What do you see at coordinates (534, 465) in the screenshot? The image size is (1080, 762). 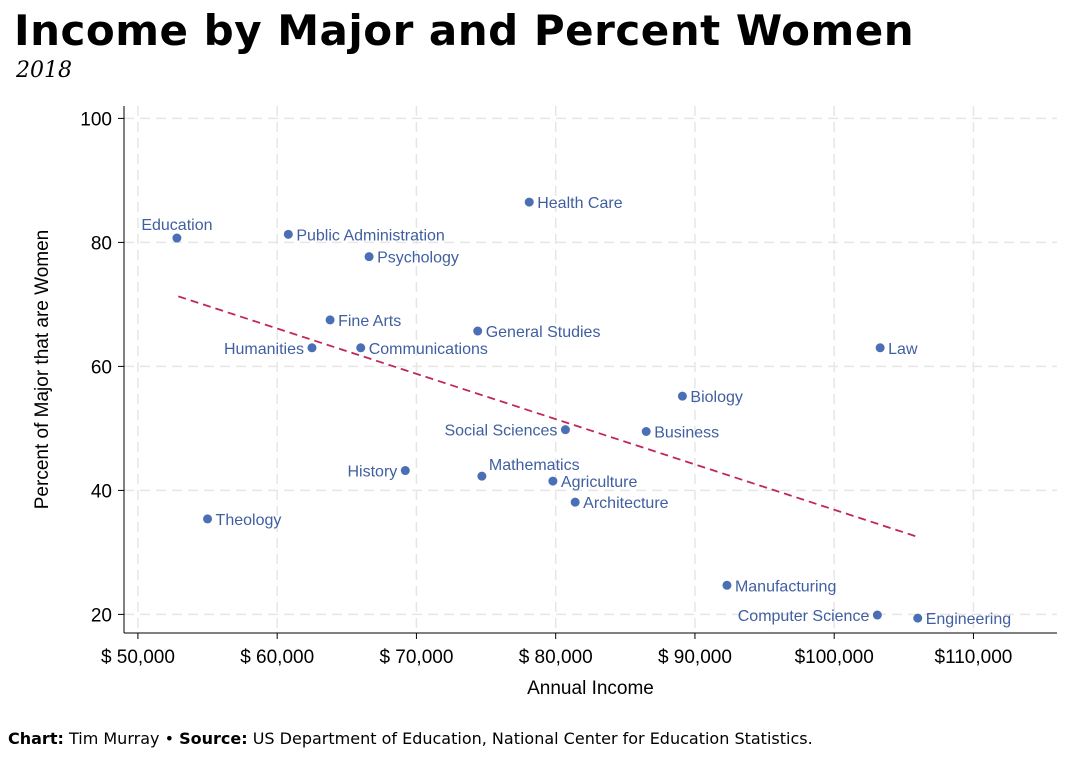 I see `point-label: Mathematics` at bounding box center [534, 465].